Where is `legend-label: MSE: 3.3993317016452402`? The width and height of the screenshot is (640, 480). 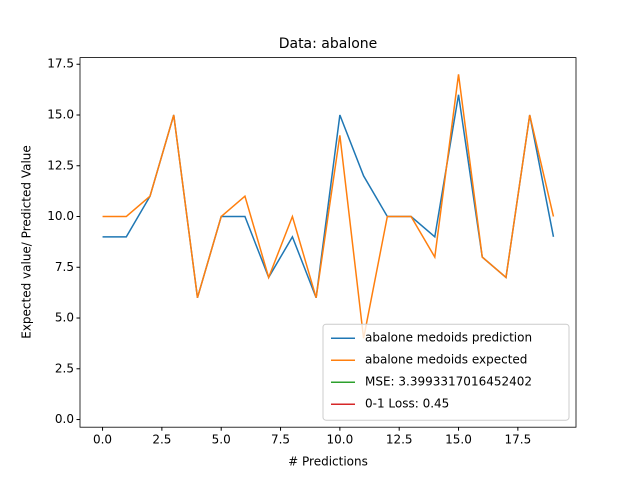
legend-label: MSE: 3.3993317016452402 is located at coordinates (448, 382).